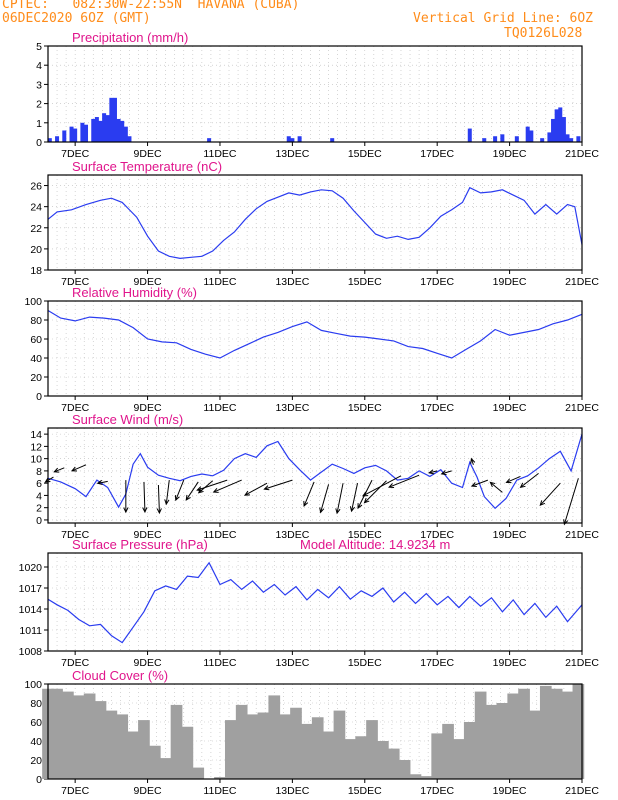  What do you see at coordinates (76, 18) in the screenshot?
I see `header-run-date: 06DEC2020 6OZ (GMT)` at bounding box center [76, 18].